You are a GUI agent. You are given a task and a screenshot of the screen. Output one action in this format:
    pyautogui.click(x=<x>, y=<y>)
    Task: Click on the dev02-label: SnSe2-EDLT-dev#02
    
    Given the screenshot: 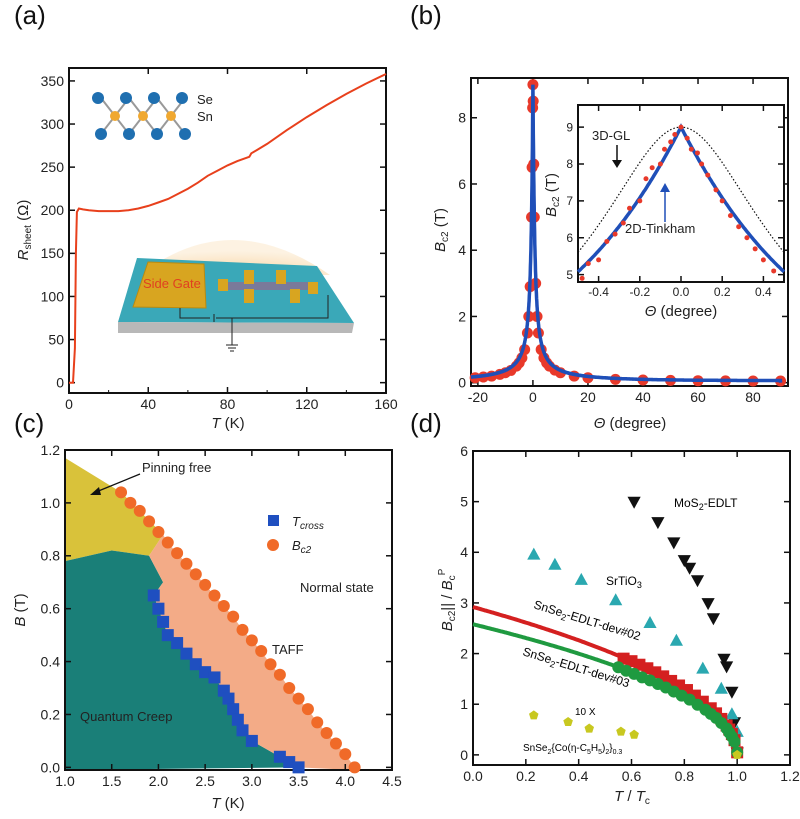 What is the action you would take?
    pyautogui.click(x=587, y=621)
    